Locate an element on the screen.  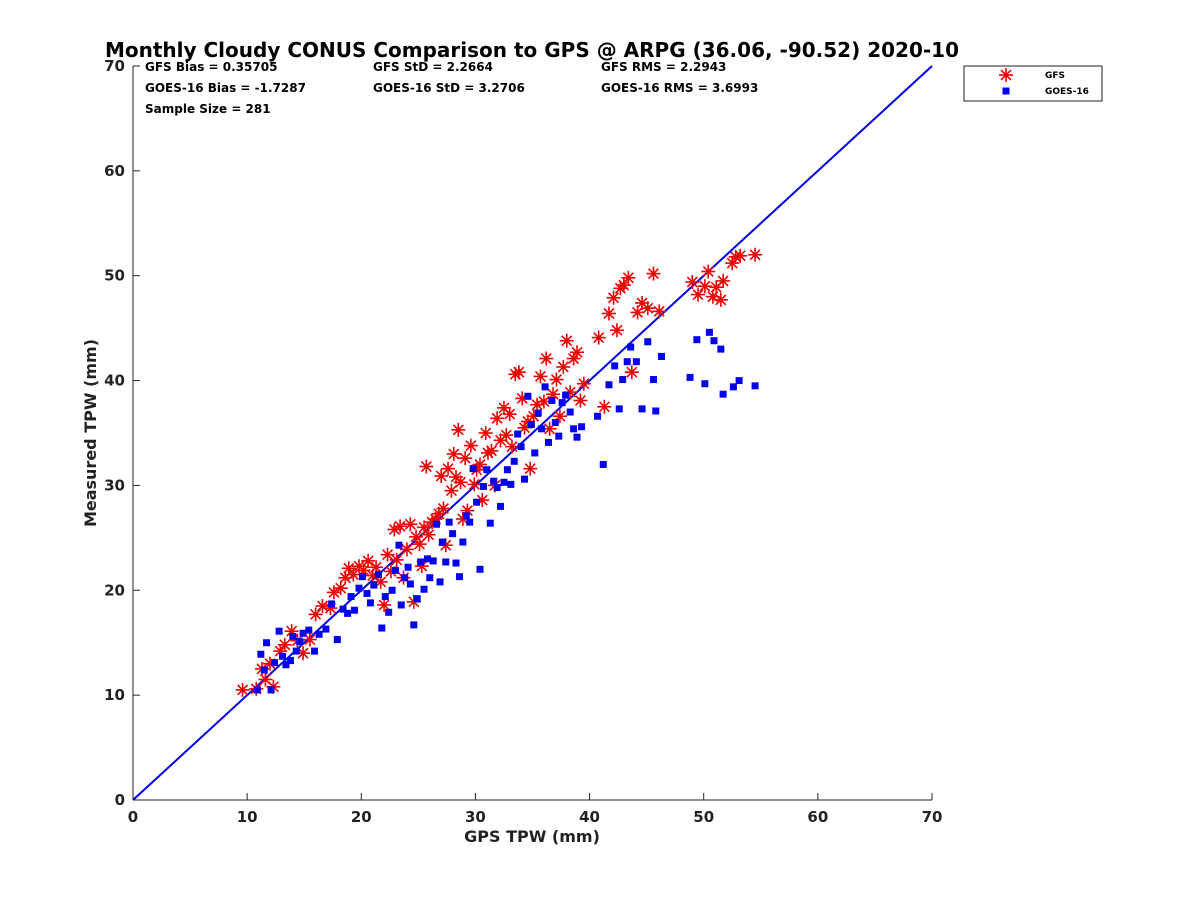
x-tick-label: 30 is located at coordinates (475, 817).